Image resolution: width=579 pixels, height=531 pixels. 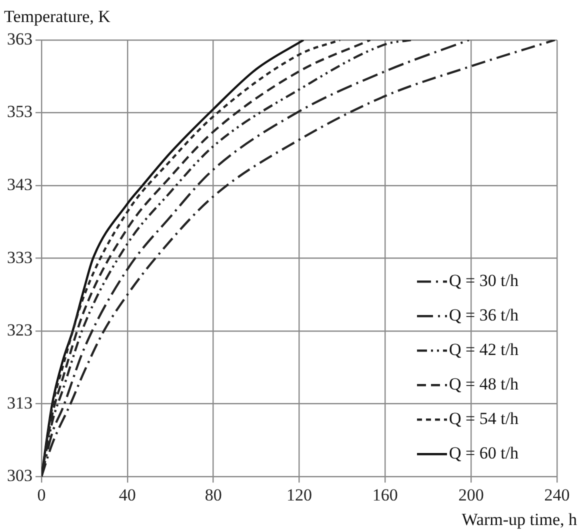 I want to click on x-tick-label: 160, so click(x=385, y=494).